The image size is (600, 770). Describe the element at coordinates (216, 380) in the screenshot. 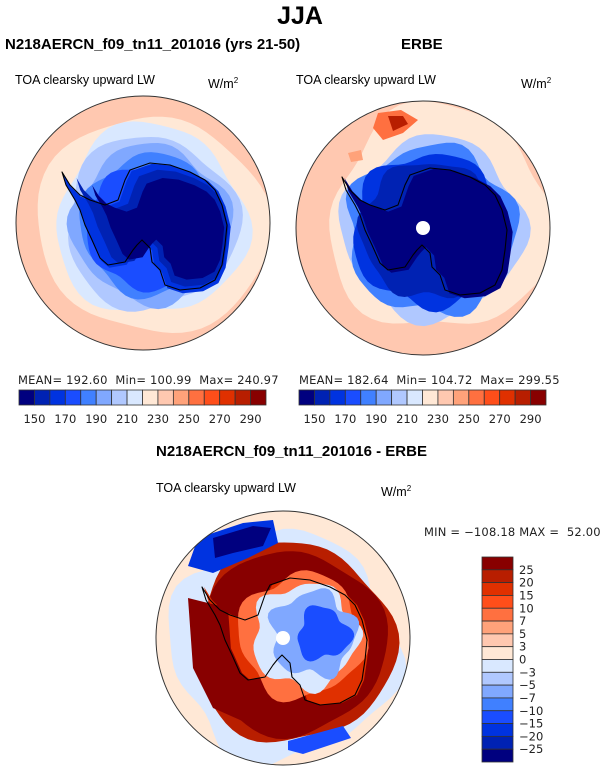

I see `max-label: Max=` at that location.